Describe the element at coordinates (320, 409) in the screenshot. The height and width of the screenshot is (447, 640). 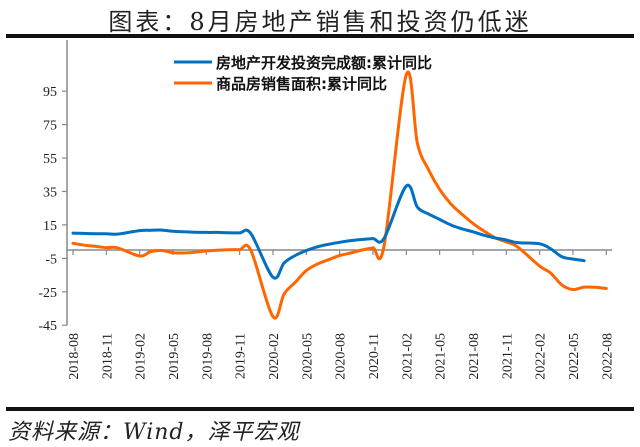
I see `footer-divider` at that location.